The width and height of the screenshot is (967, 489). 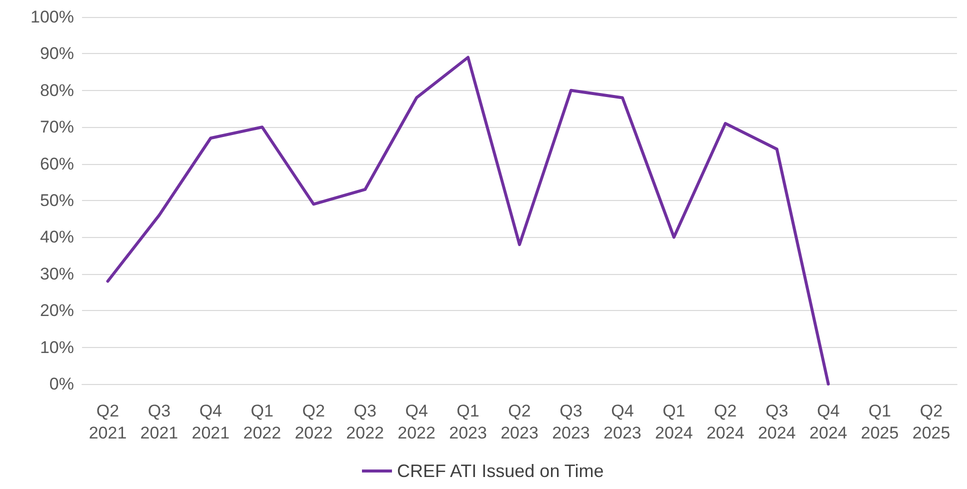 I want to click on x-tick-label: Q2 2021, so click(x=107, y=422).